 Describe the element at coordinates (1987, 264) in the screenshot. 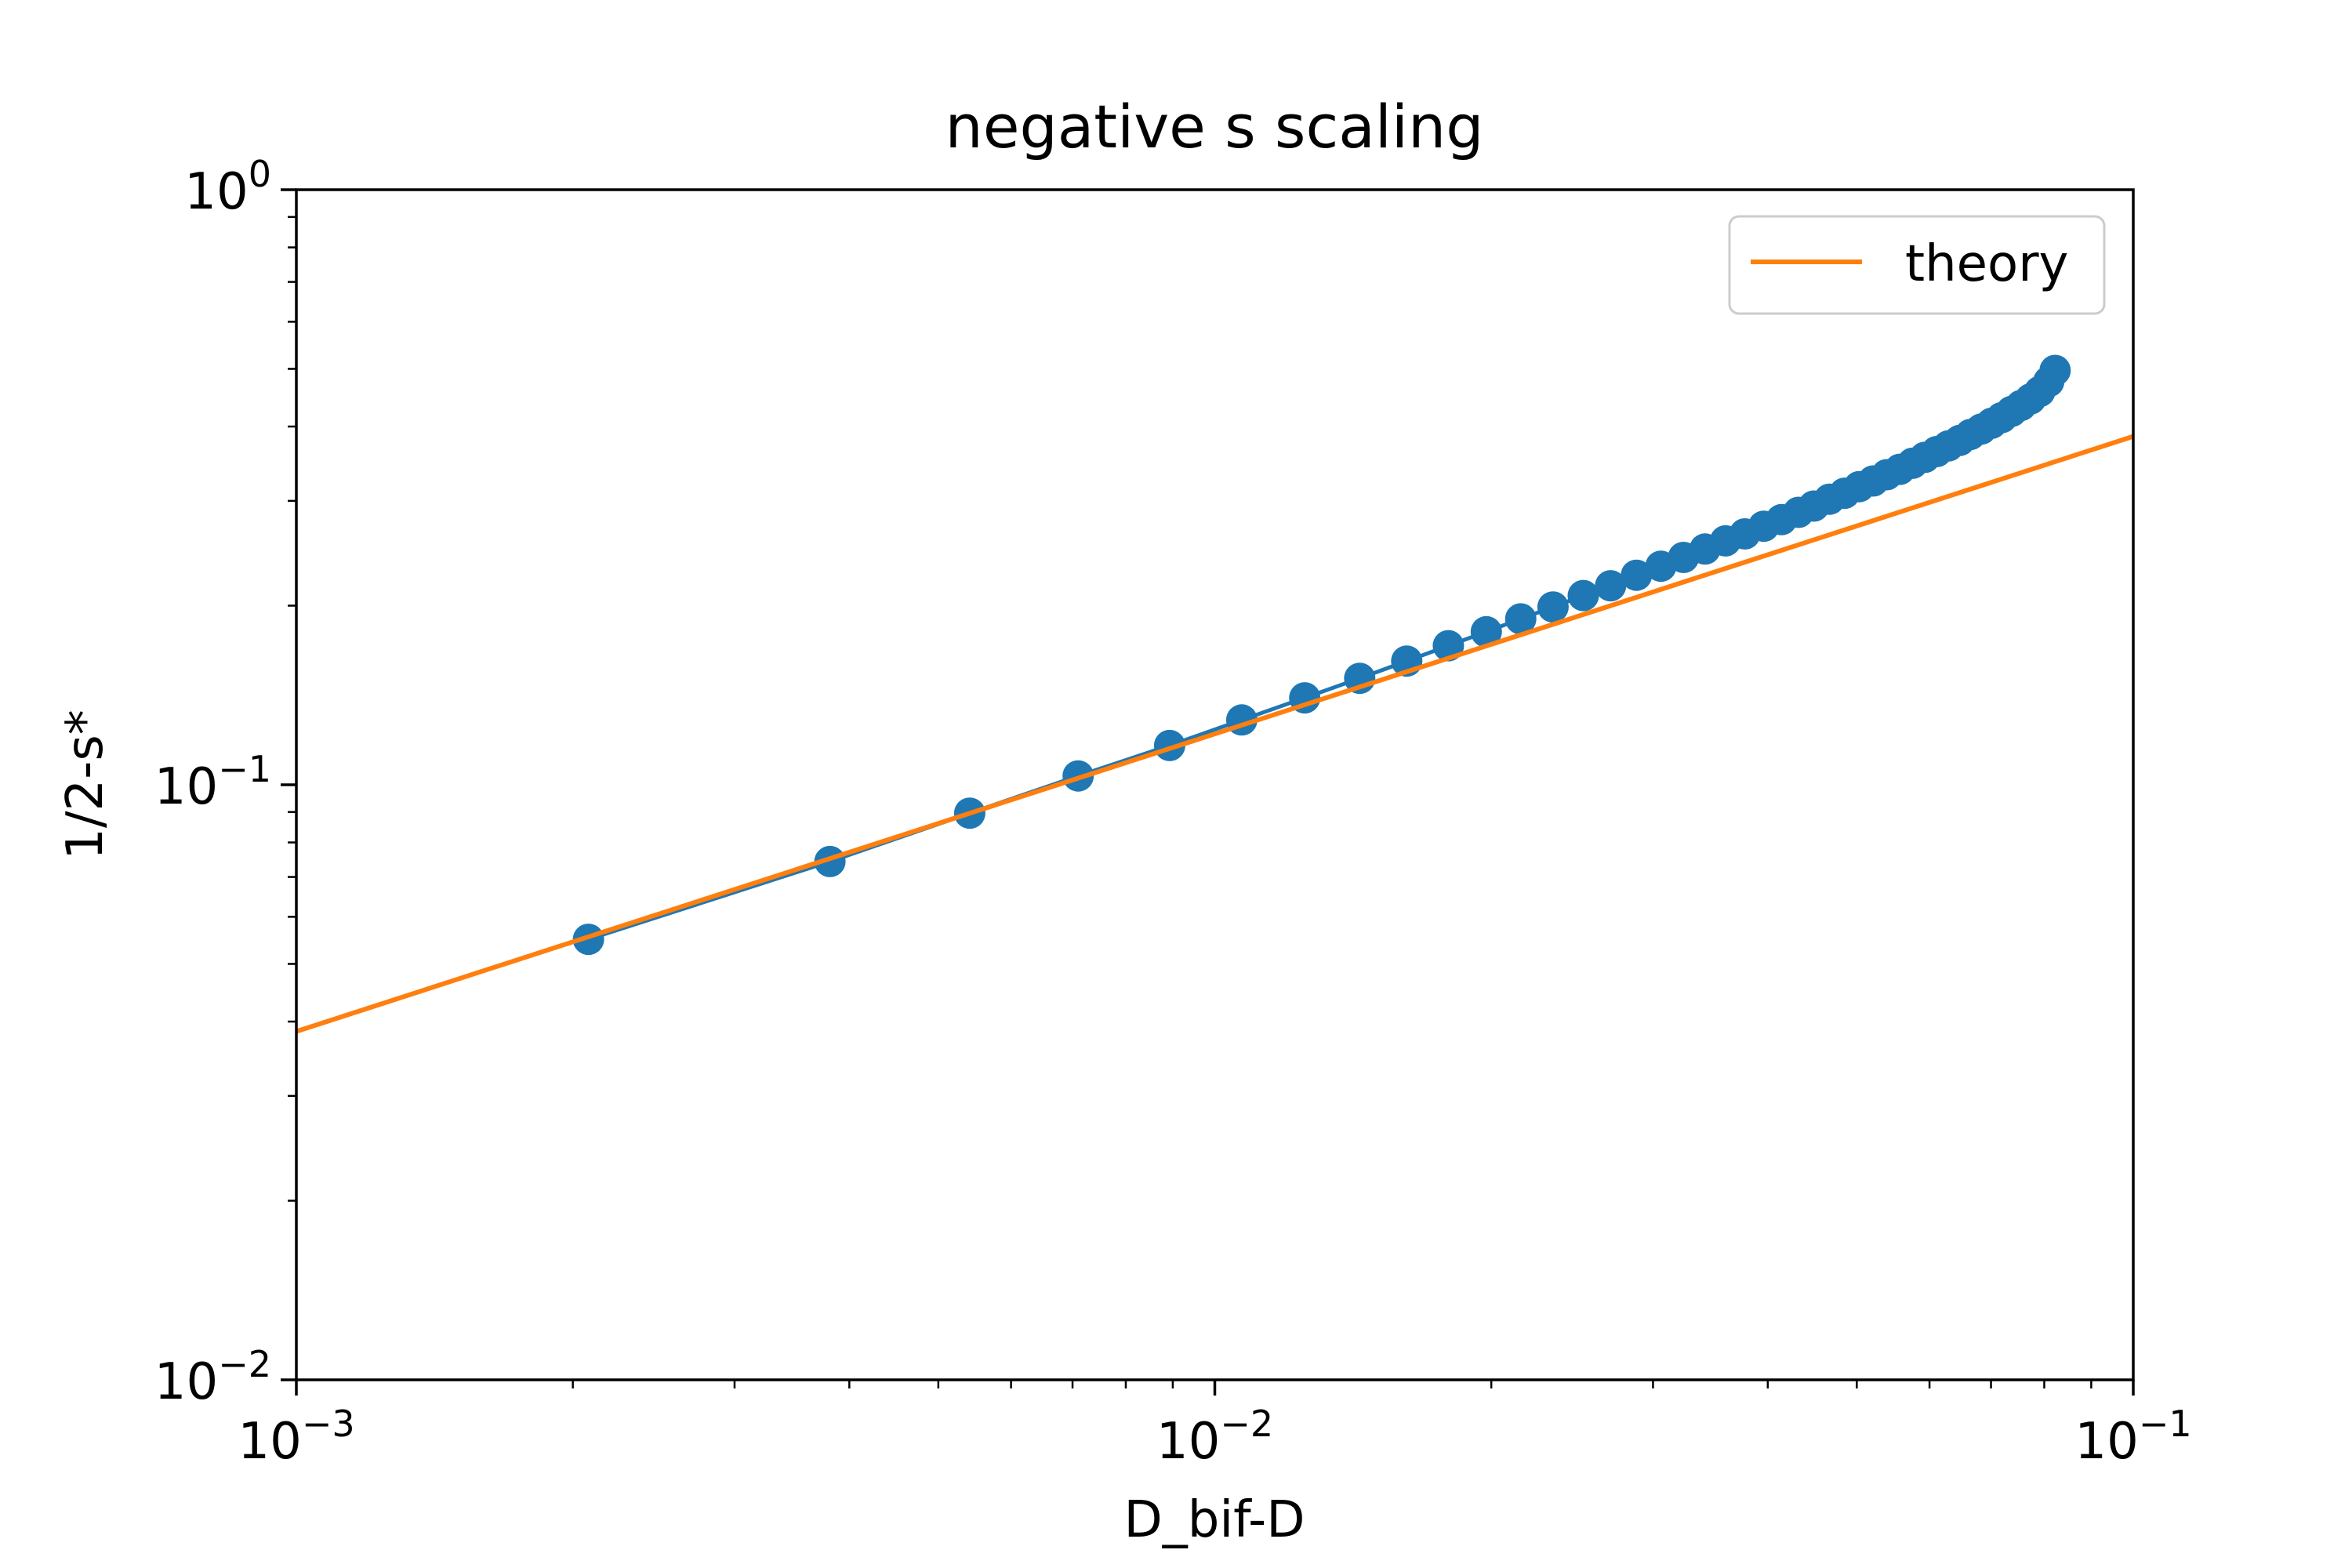

I see `legend-theory-label: theory` at that location.